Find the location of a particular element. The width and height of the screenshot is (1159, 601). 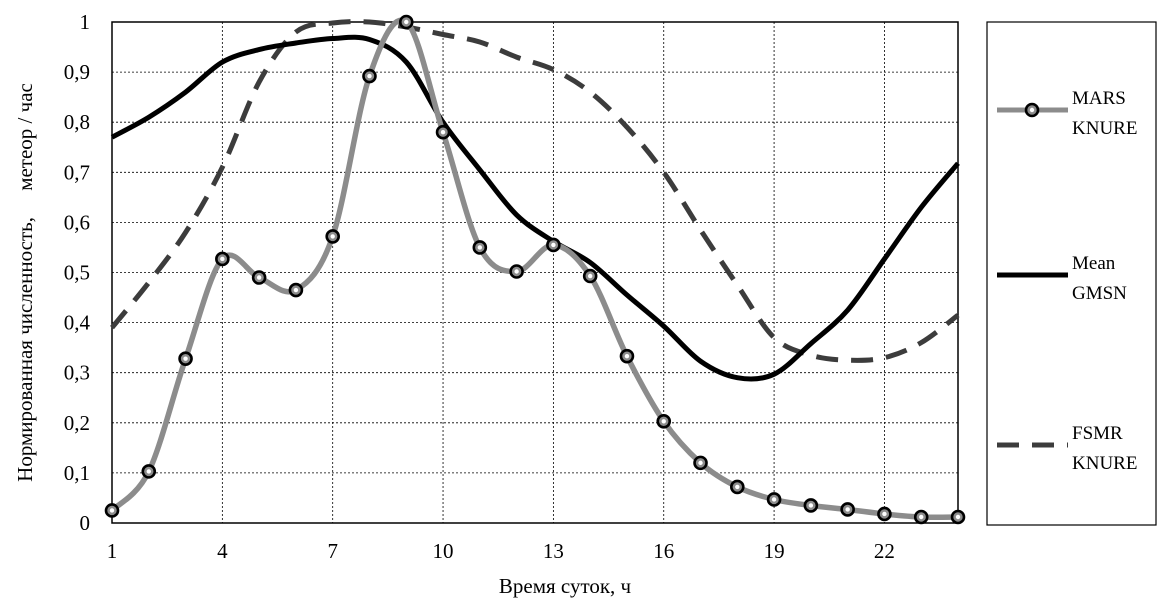

x-tick-label: 16 is located at coordinates (663, 551).